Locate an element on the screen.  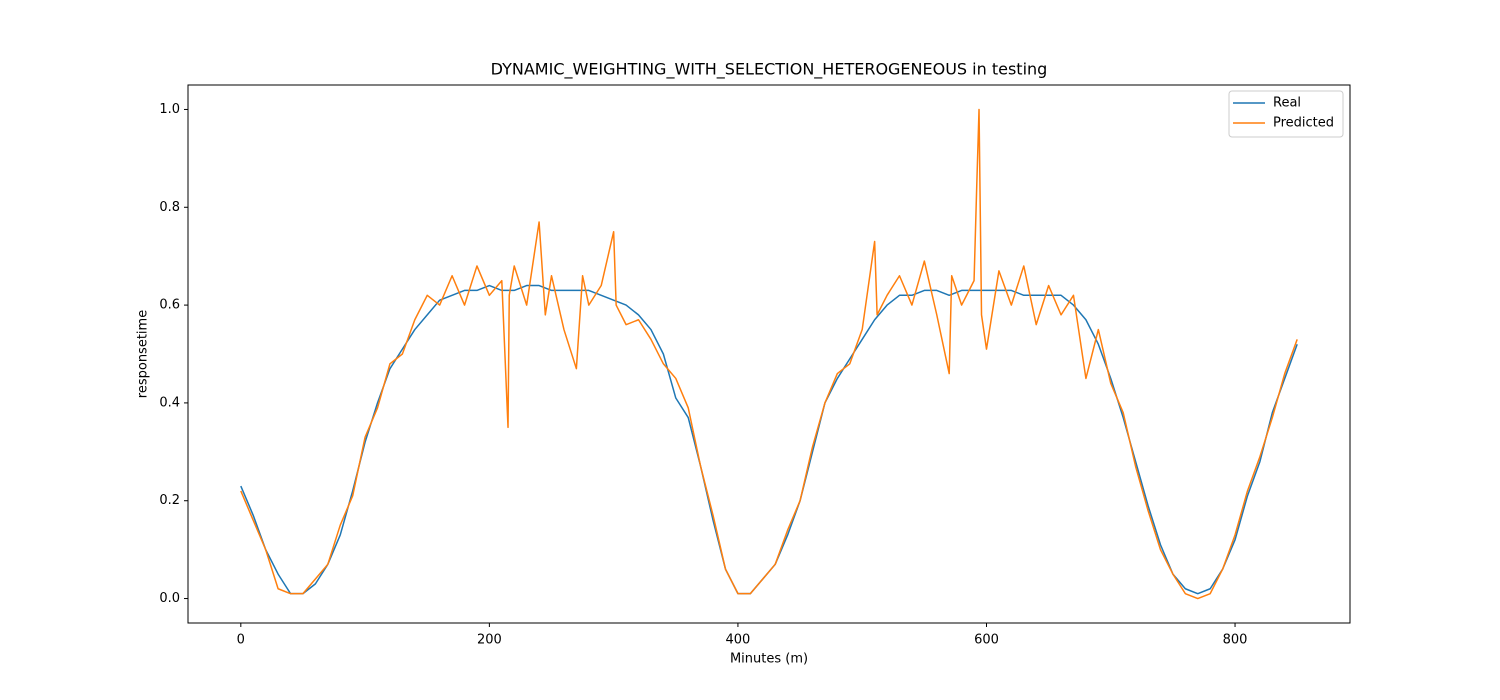
y-tick-label: 0.2 is located at coordinates (169, 500).